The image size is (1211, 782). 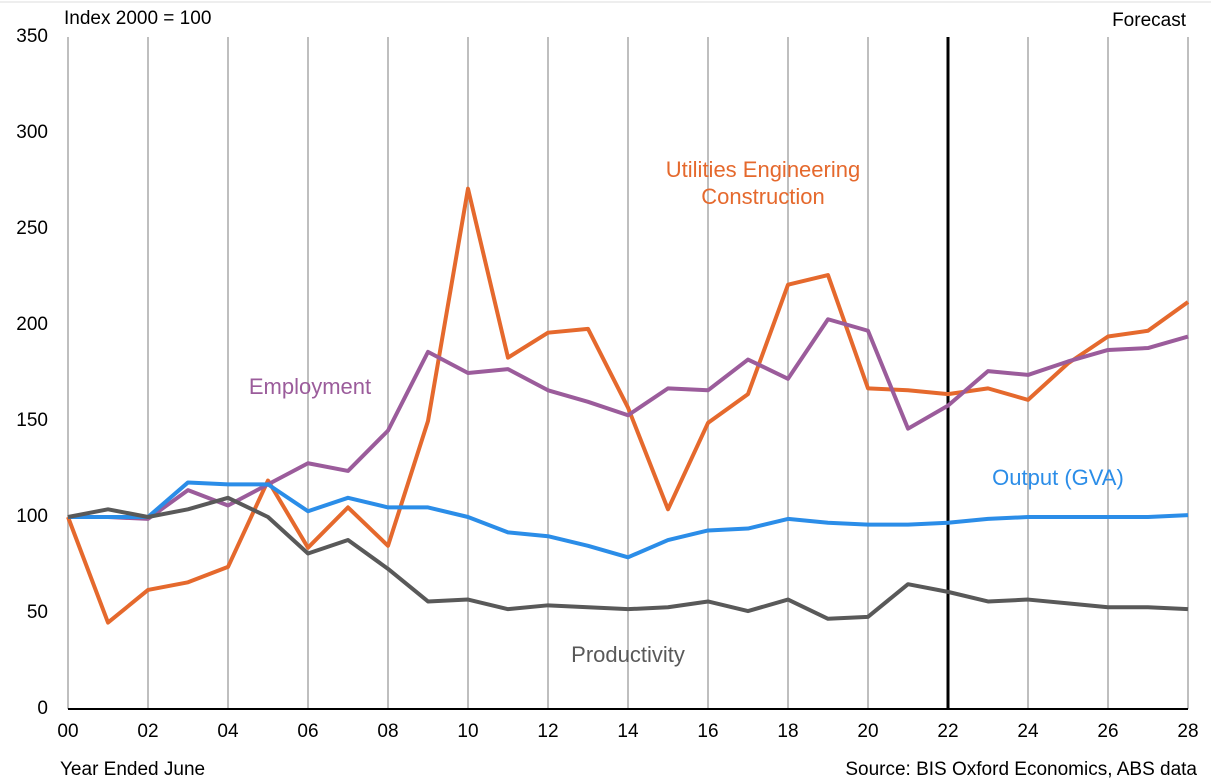 What do you see at coordinates (32, 420) in the screenshot?
I see `y-tick-label: 150` at bounding box center [32, 420].